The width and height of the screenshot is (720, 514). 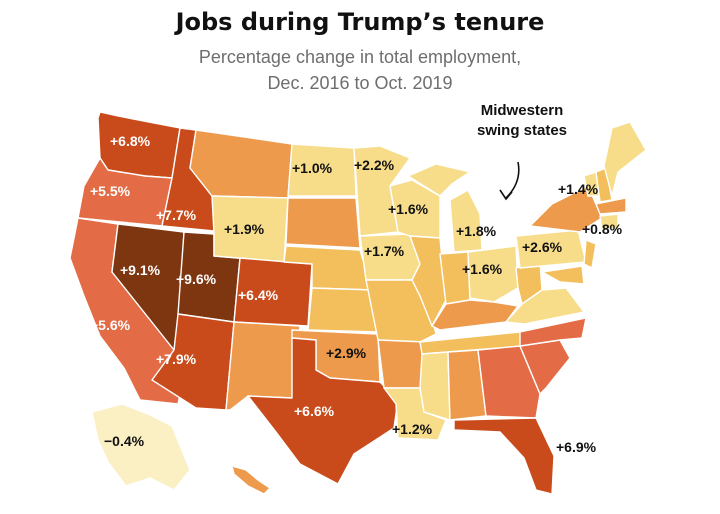 I want to click on subtitle-line-1: Percentage change in total employment,, so click(x=360, y=57).